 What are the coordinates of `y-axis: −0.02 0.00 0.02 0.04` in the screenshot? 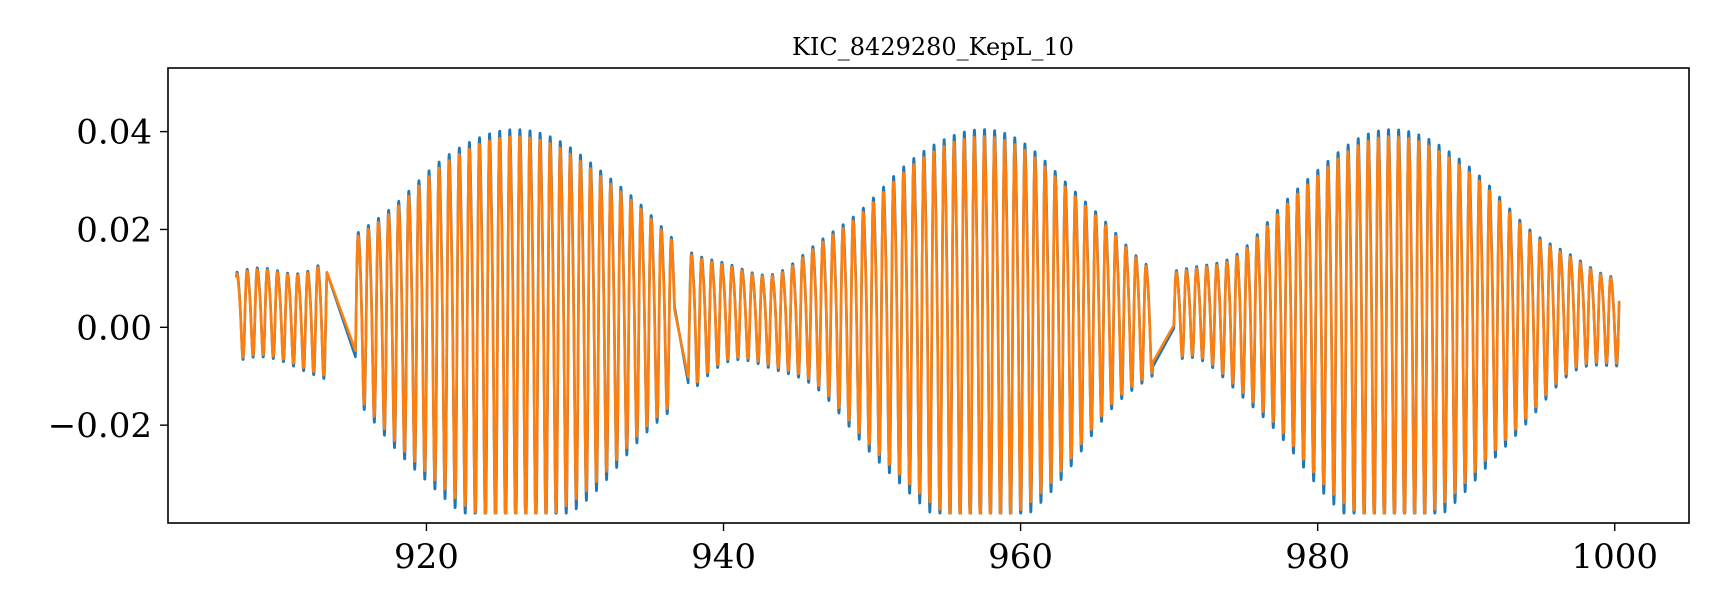 It's located at (108, 279).